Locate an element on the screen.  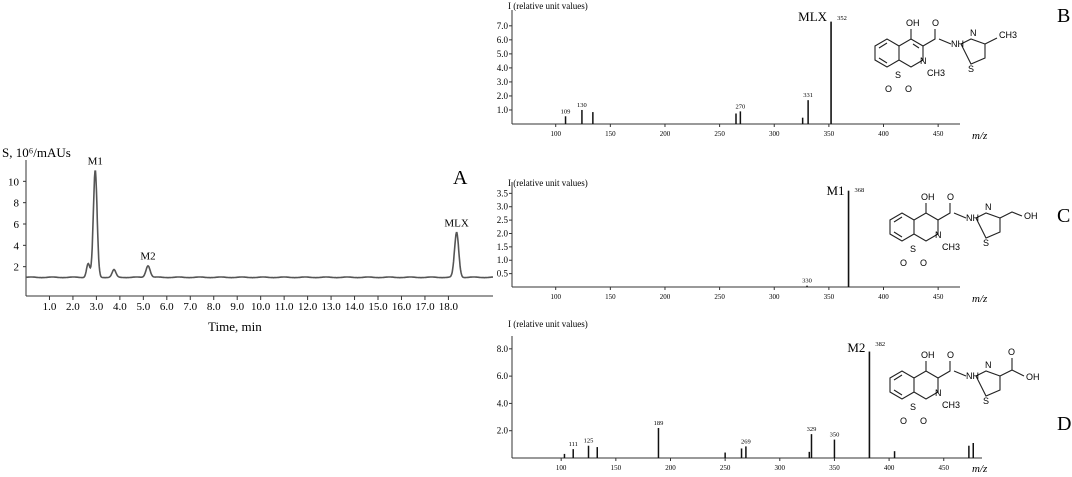
y-tick-label: 3.5 is located at coordinates (503, 193).